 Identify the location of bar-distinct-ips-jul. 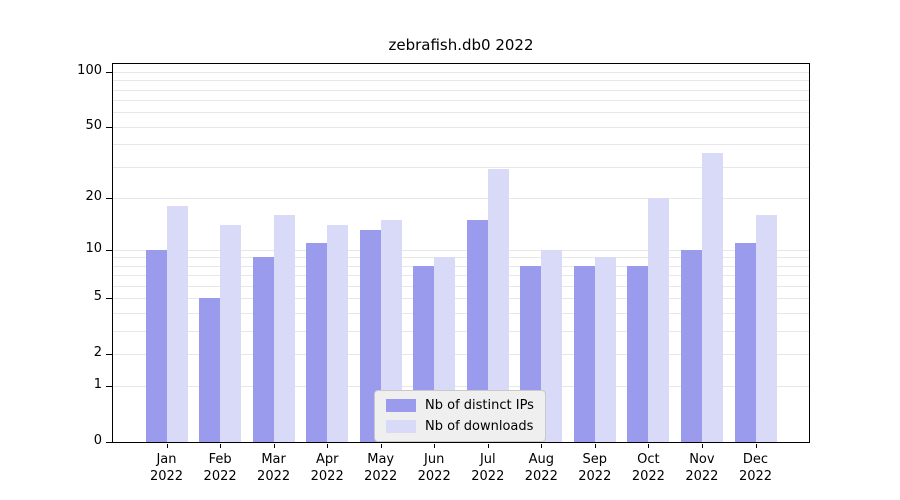
(477, 330).